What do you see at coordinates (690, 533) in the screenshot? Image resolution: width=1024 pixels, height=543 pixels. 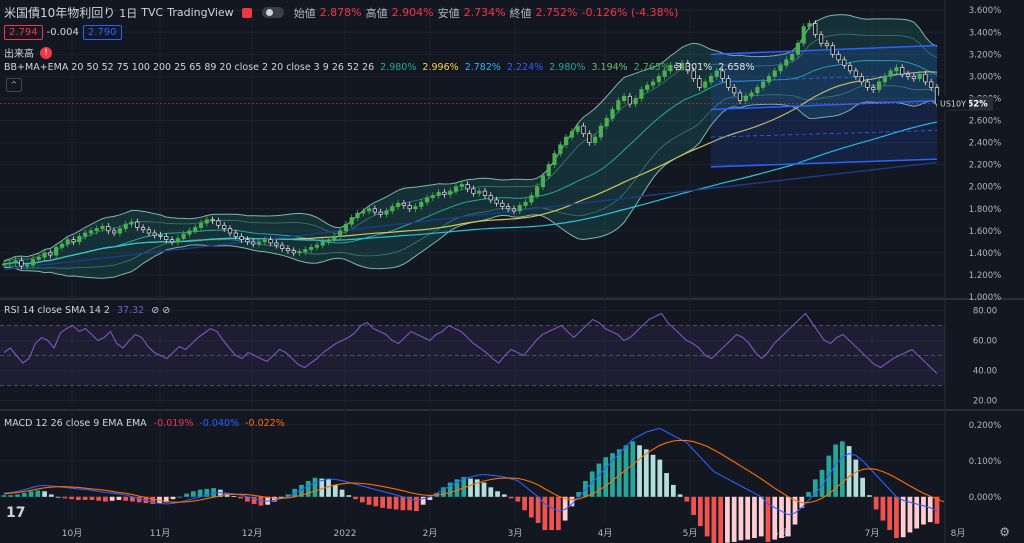 I see `x-tick-label: 5月` at bounding box center [690, 533].